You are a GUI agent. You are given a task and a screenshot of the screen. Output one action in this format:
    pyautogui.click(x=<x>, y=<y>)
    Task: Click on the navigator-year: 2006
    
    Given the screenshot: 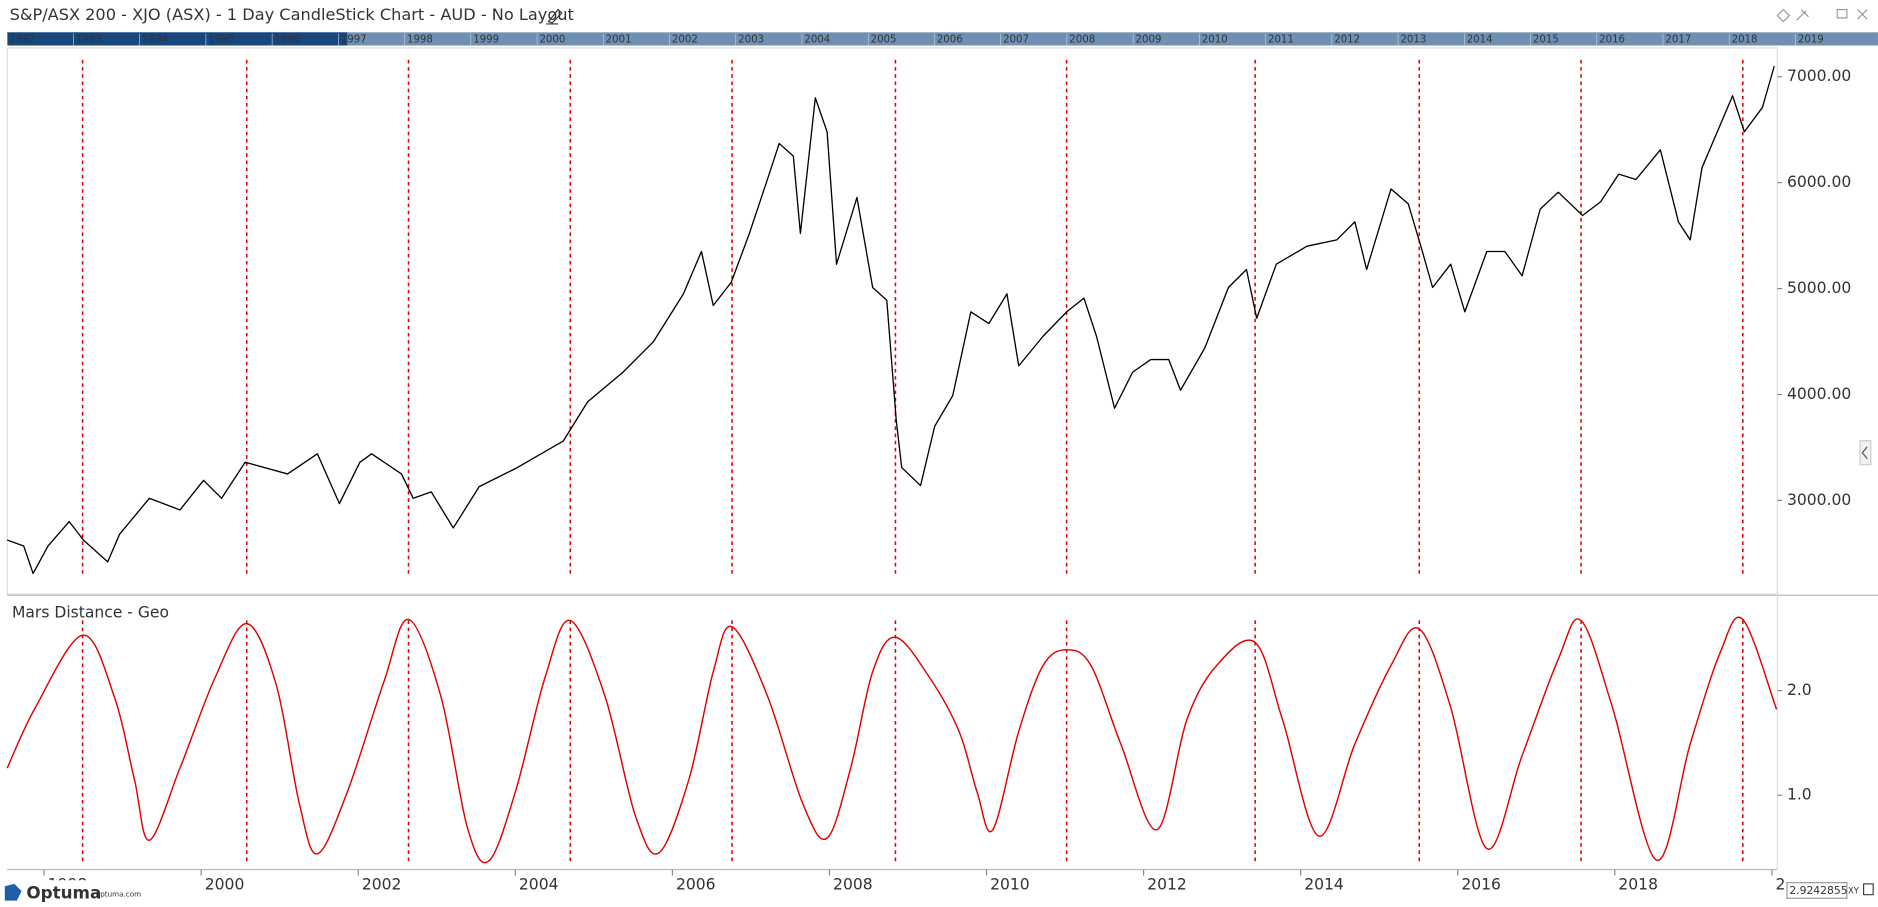 What is the action you would take?
    pyautogui.click(x=950, y=40)
    